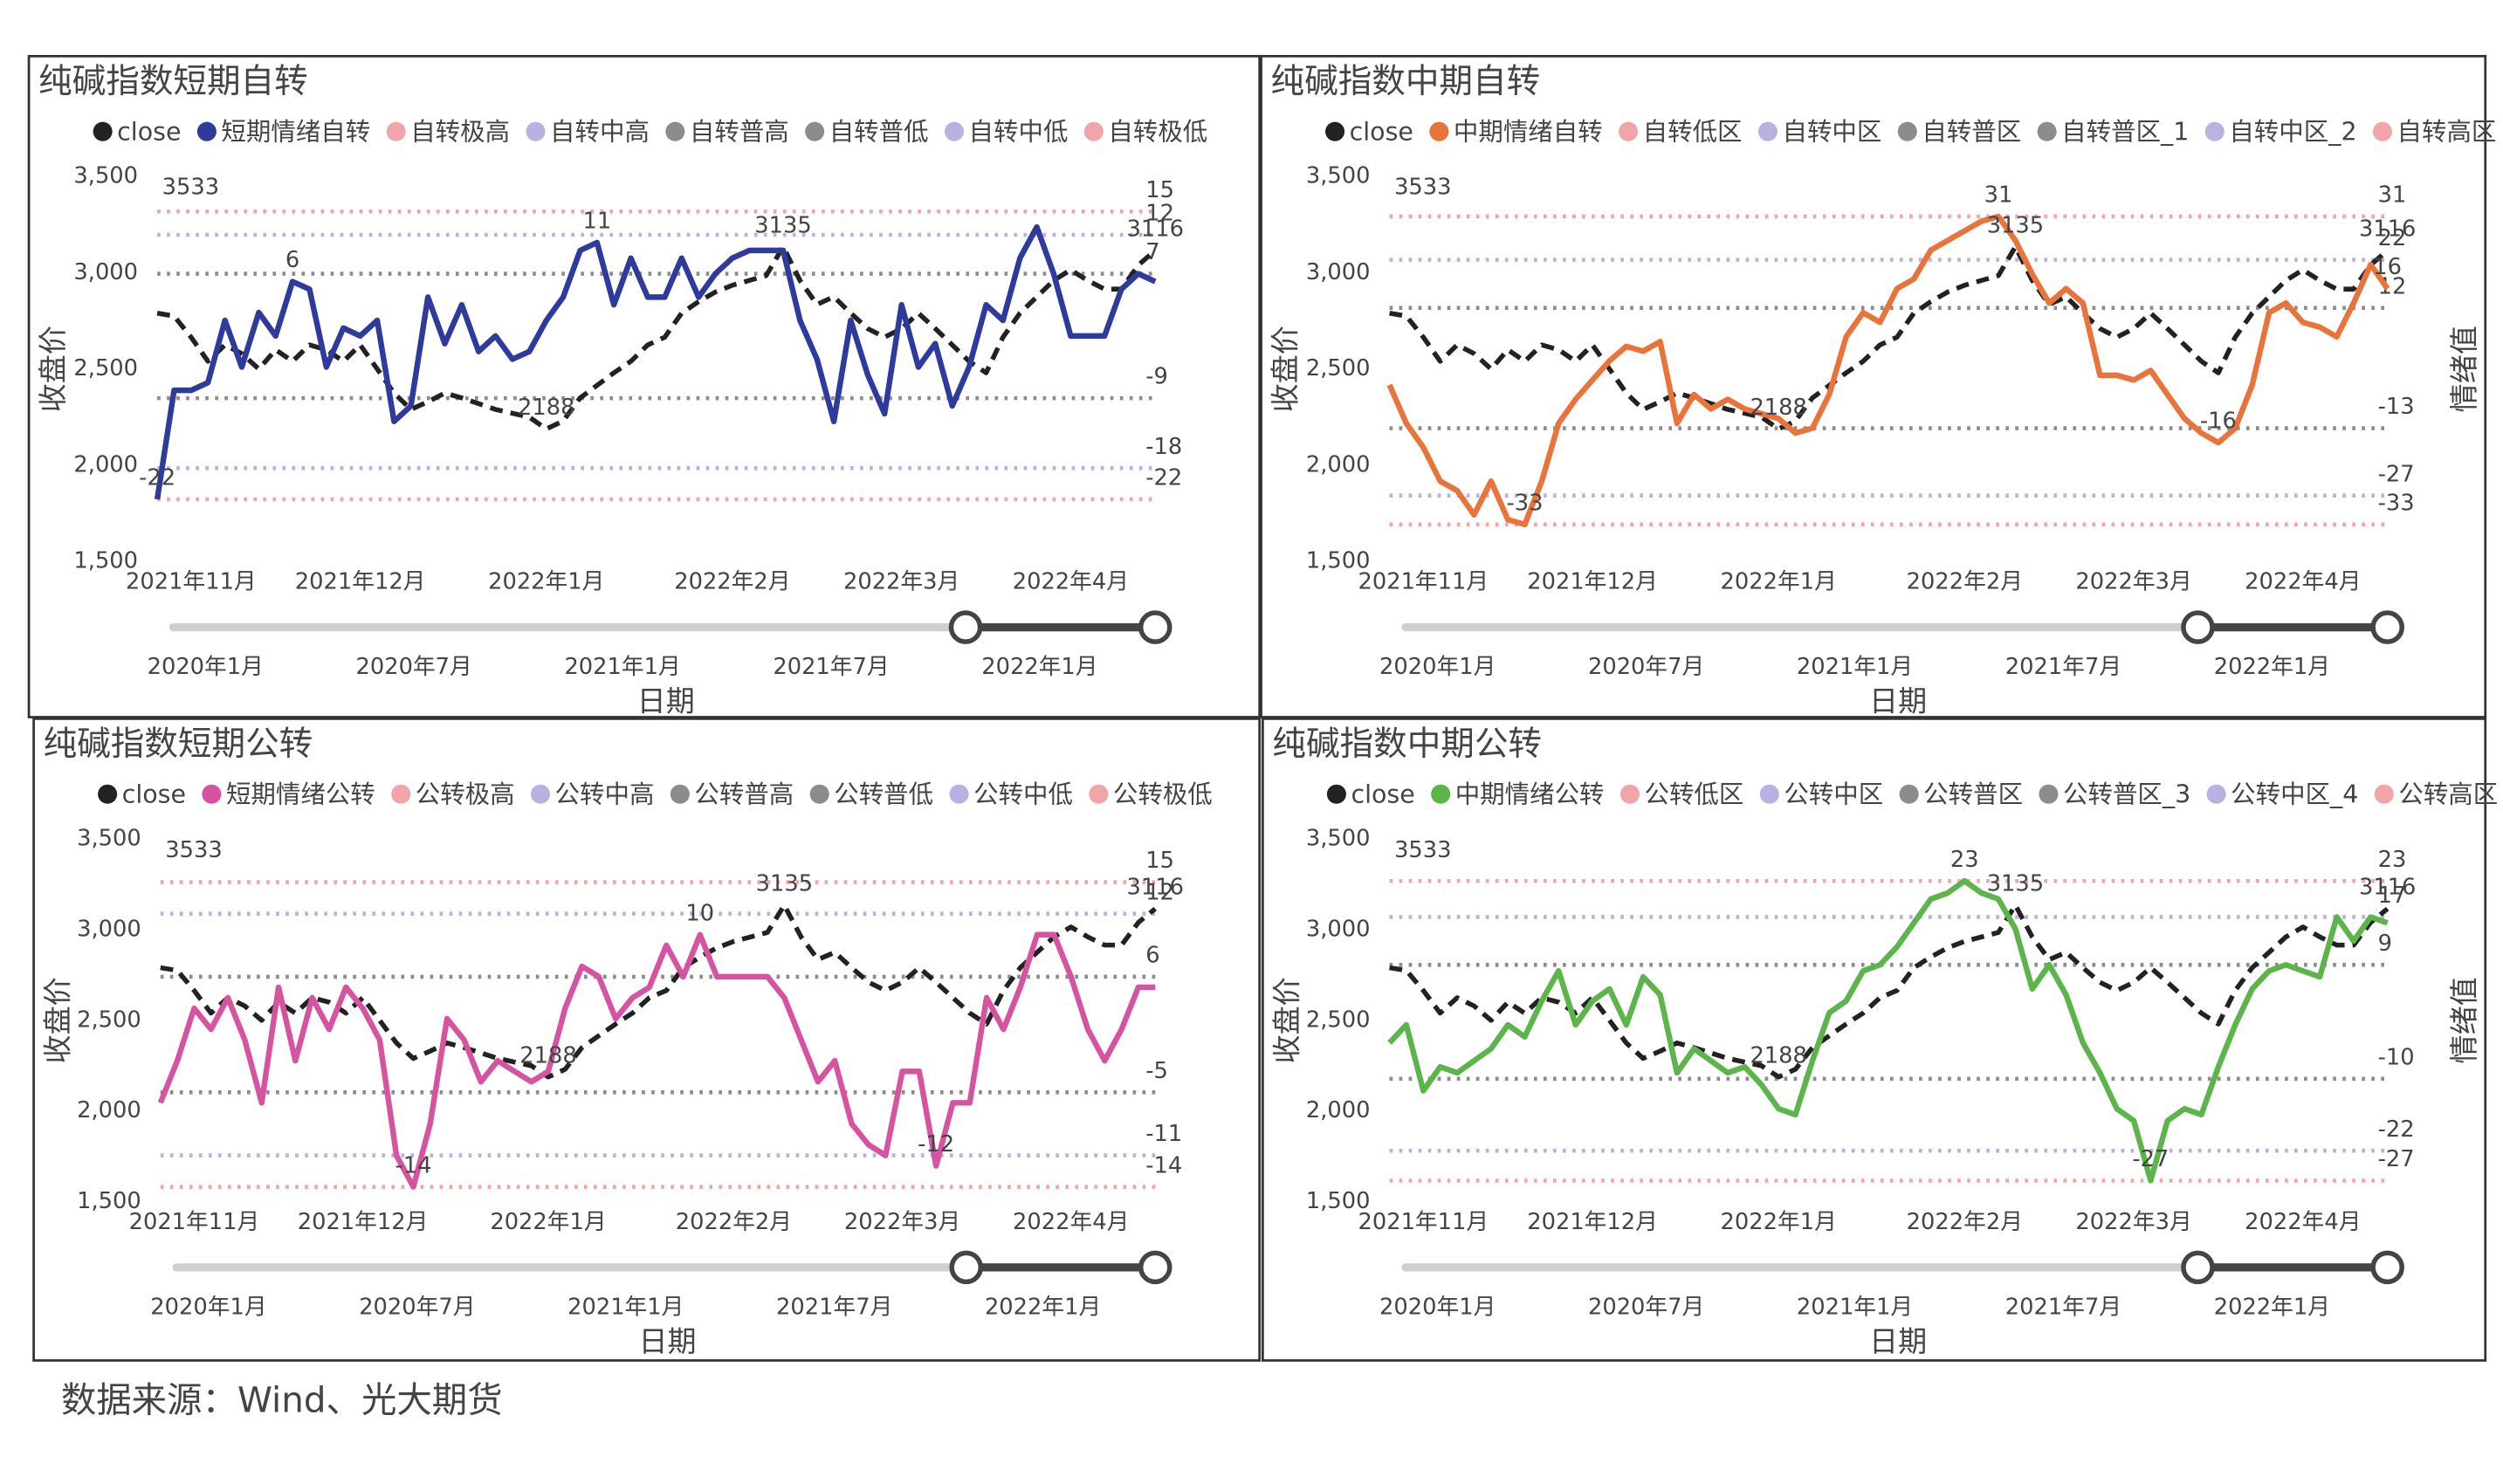 The width and height of the screenshot is (2503, 1484). I want to click on data-label: 16, so click(2387, 267).